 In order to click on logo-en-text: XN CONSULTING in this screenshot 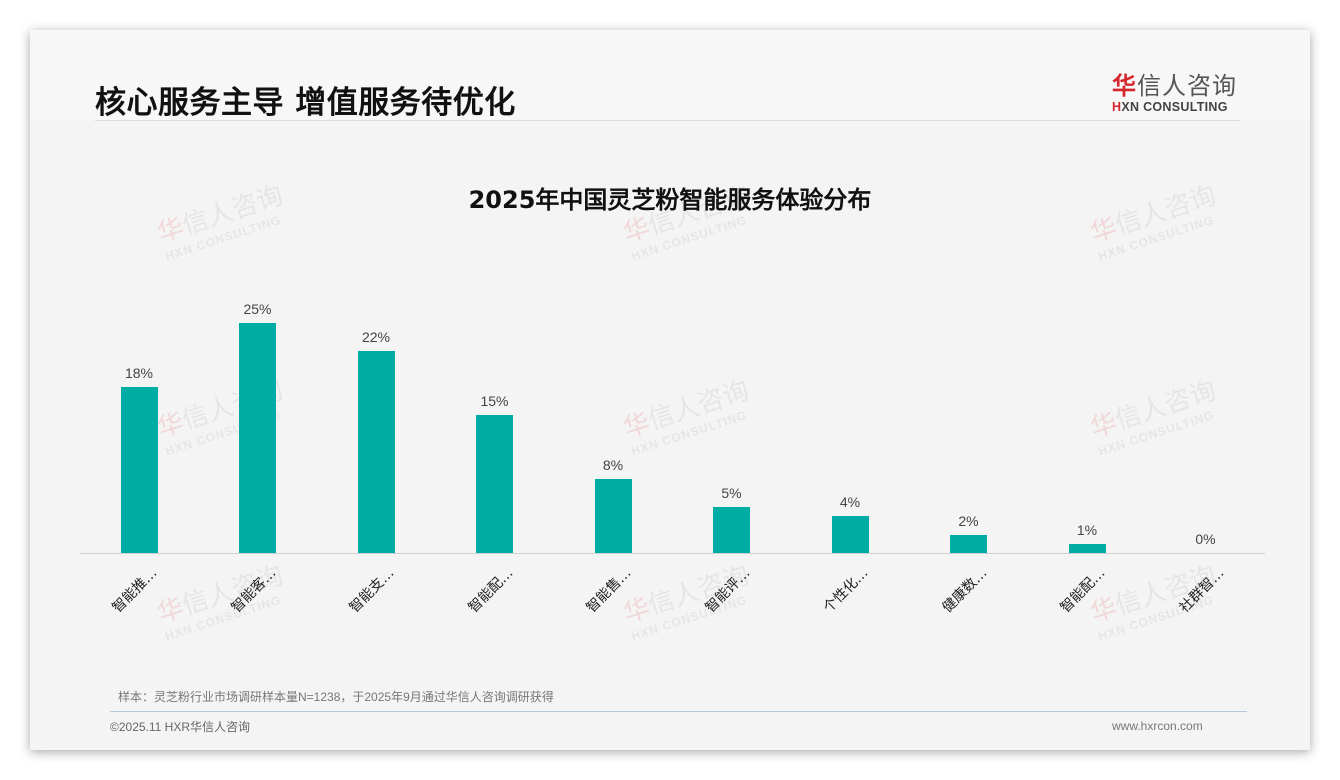, I will do `click(1174, 107)`.